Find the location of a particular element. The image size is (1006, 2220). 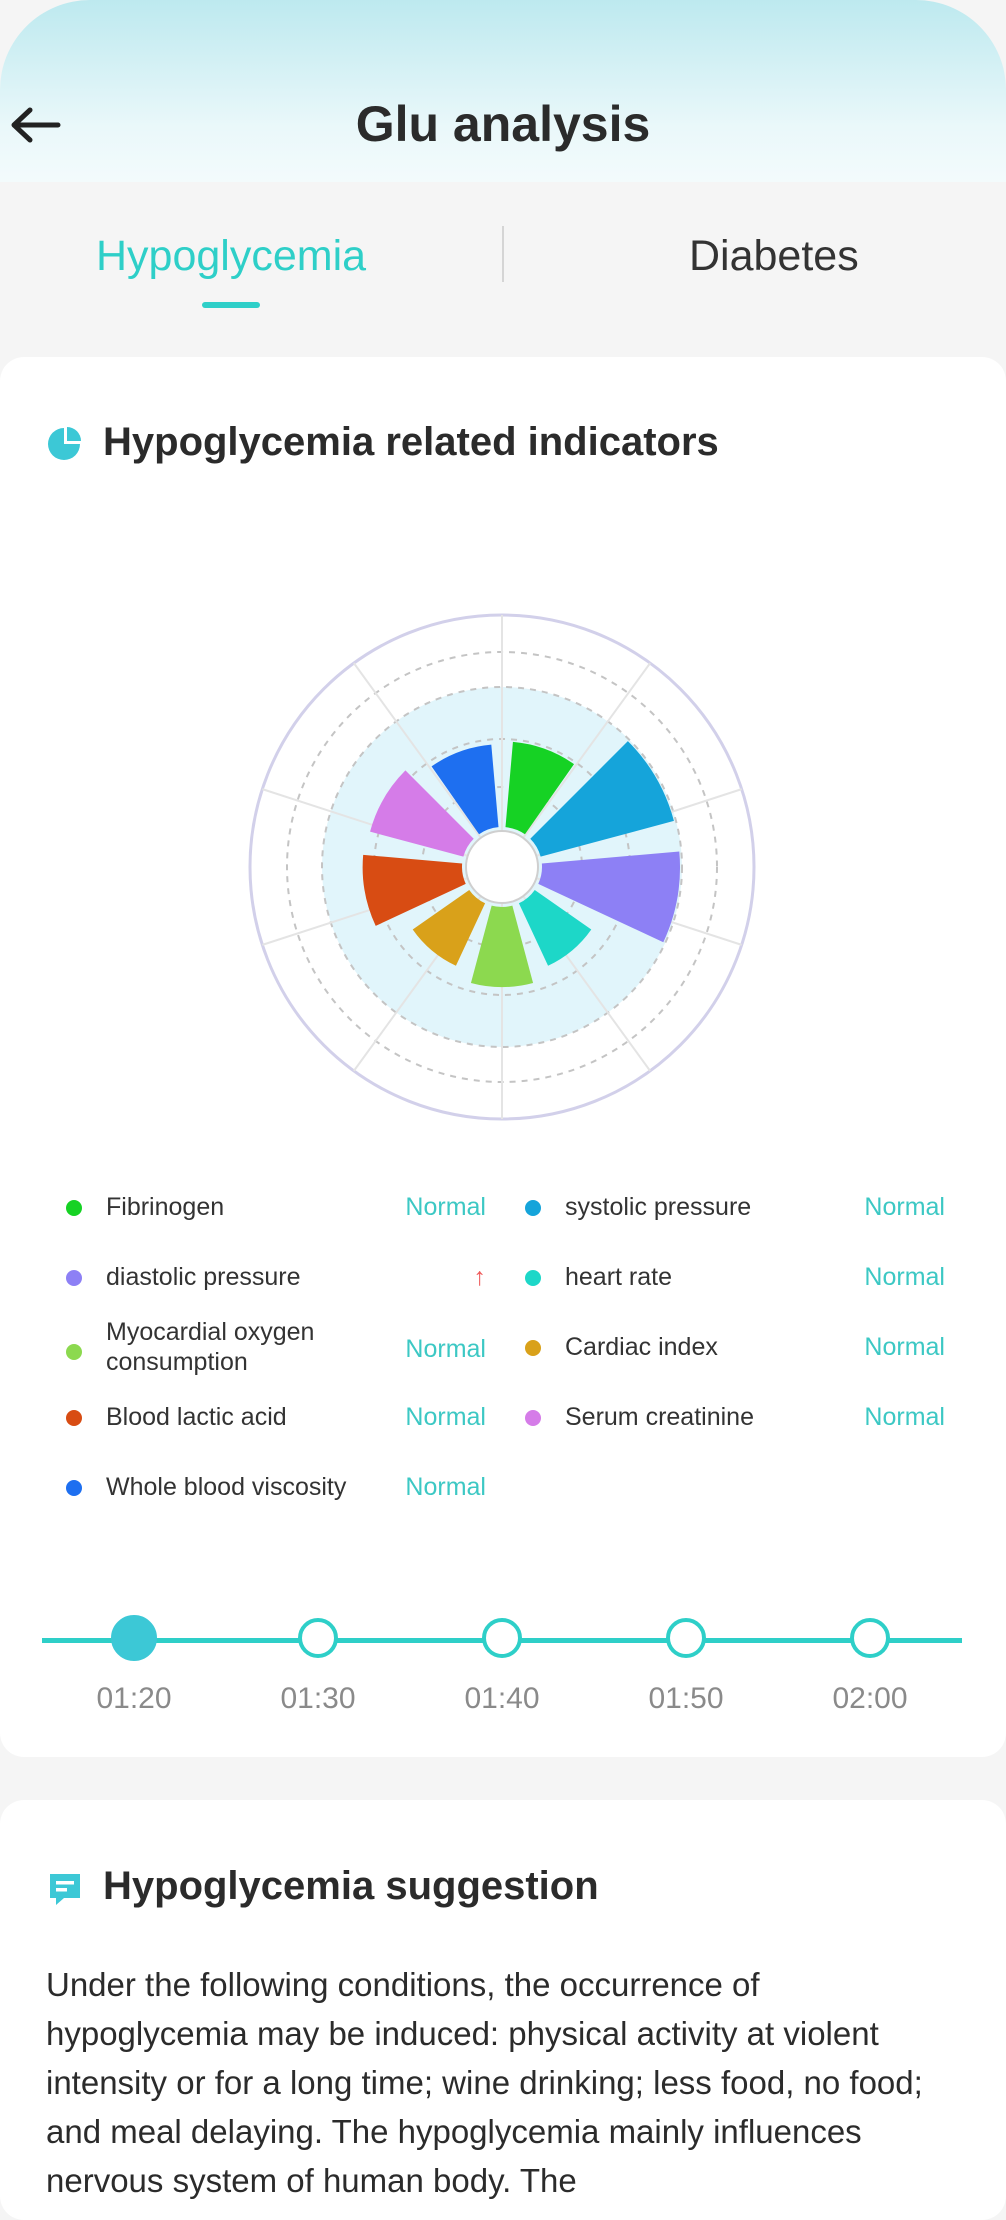

chart-grid-ring is located at coordinates (502, 867).